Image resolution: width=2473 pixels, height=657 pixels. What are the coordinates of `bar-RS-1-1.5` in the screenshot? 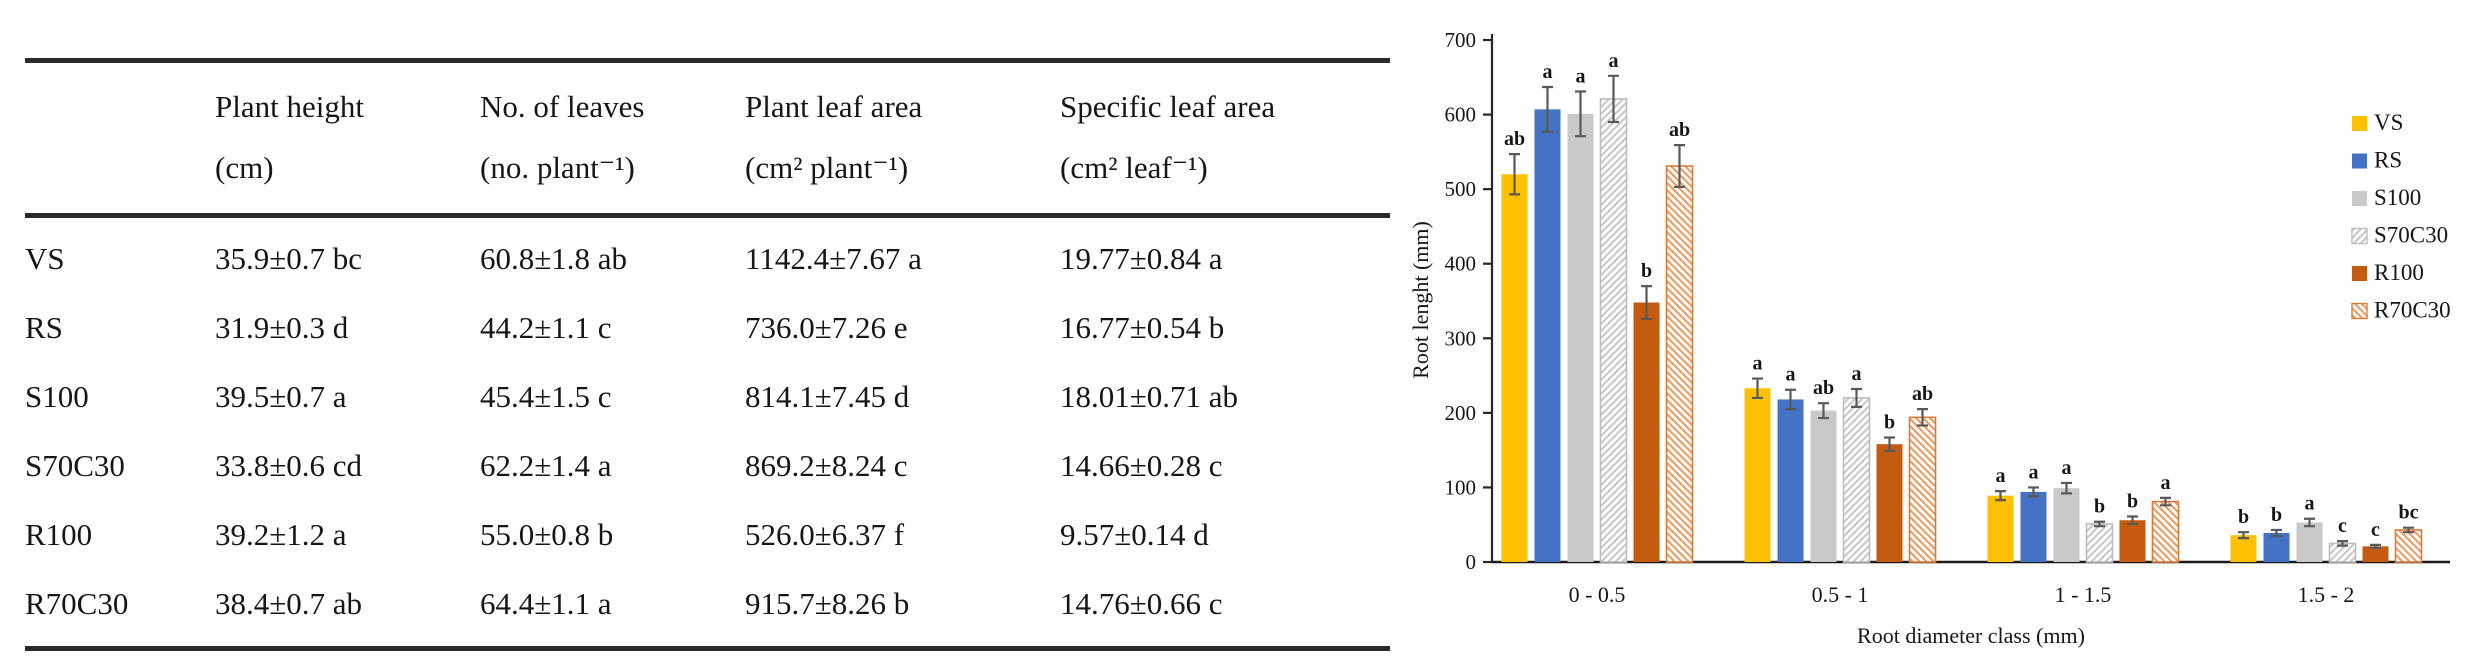 It's located at (2033, 526).